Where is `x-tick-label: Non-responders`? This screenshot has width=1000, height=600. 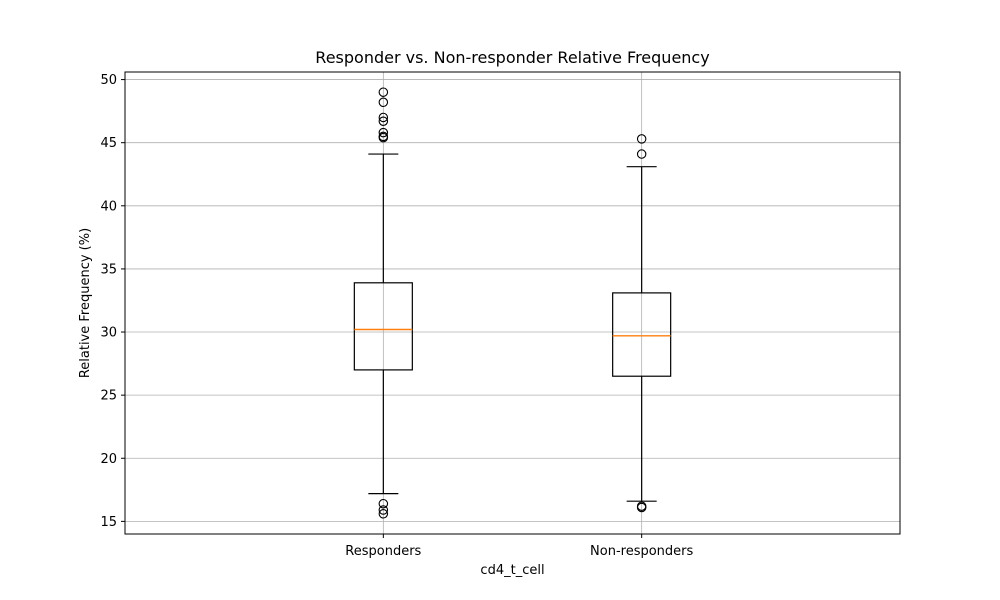
x-tick-label: Non-responders is located at coordinates (641, 551).